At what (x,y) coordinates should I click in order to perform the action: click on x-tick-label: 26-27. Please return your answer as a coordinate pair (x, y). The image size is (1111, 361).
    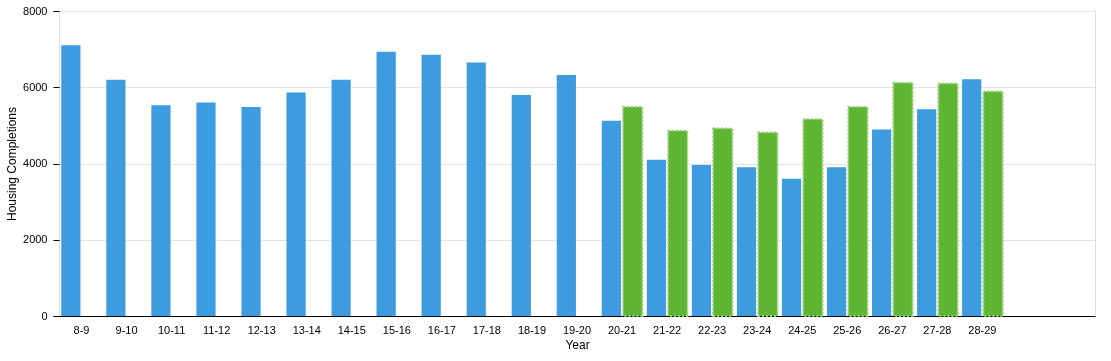
    Looking at the image, I should click on (892, 329).